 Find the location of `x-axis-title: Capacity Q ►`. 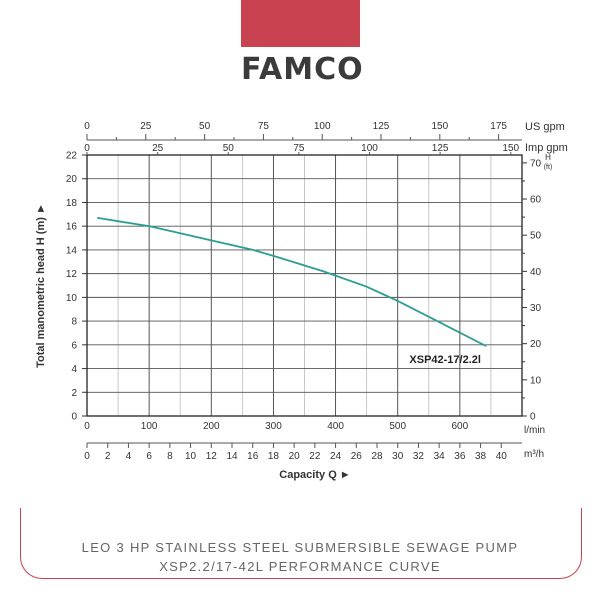

x-axis-title: Capacity Q ► is located at coordinates (314, 475).